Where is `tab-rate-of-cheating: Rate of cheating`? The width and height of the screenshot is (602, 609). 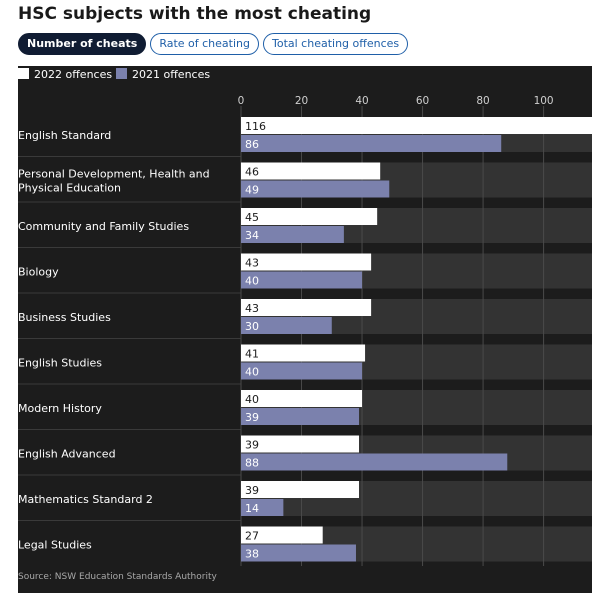
tab-rate-of-cheating: Rate of cheating is located at coordinates (204, 44).